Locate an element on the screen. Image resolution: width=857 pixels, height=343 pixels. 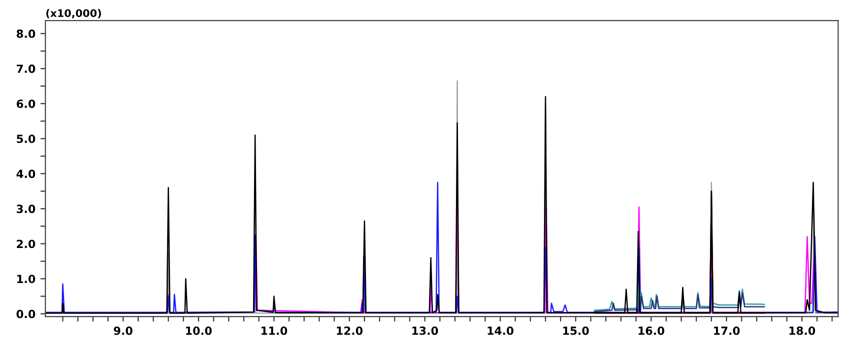
x-tick-label: 12.0 is located at coordinates (349, 330).